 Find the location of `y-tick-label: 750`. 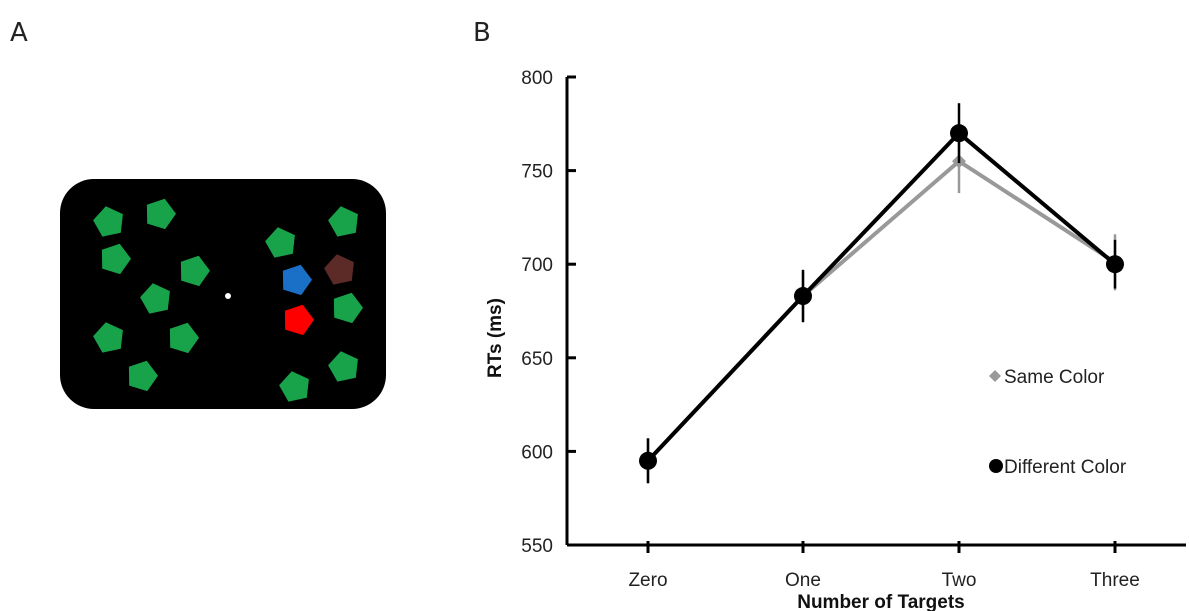

y-tick-label: 750 is located at coordinates (537, 172).